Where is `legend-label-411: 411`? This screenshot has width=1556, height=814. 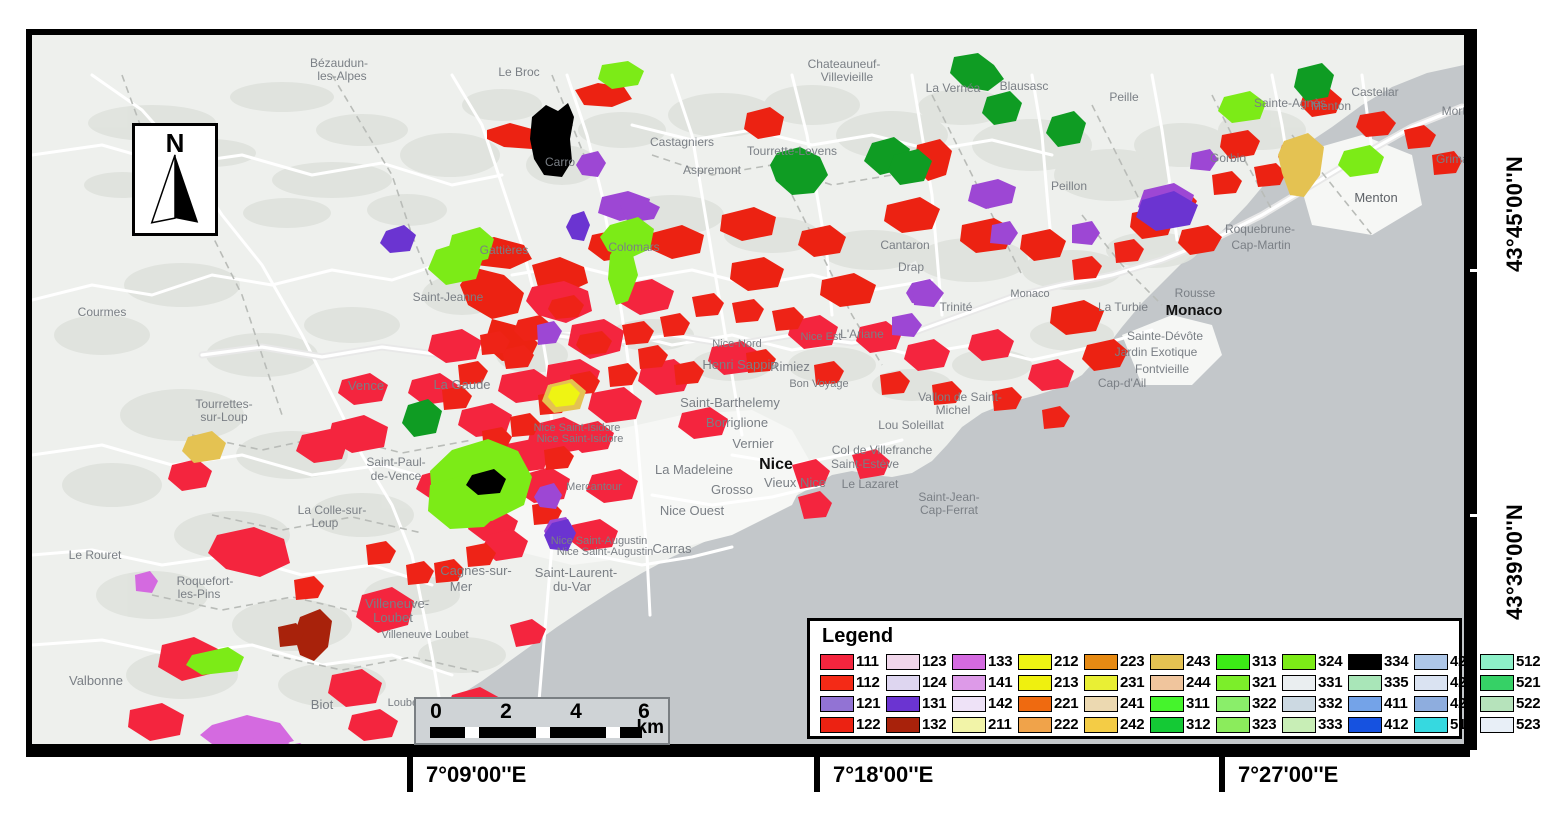 legend-label-411: 411 is located at coordinates (1396, 703).